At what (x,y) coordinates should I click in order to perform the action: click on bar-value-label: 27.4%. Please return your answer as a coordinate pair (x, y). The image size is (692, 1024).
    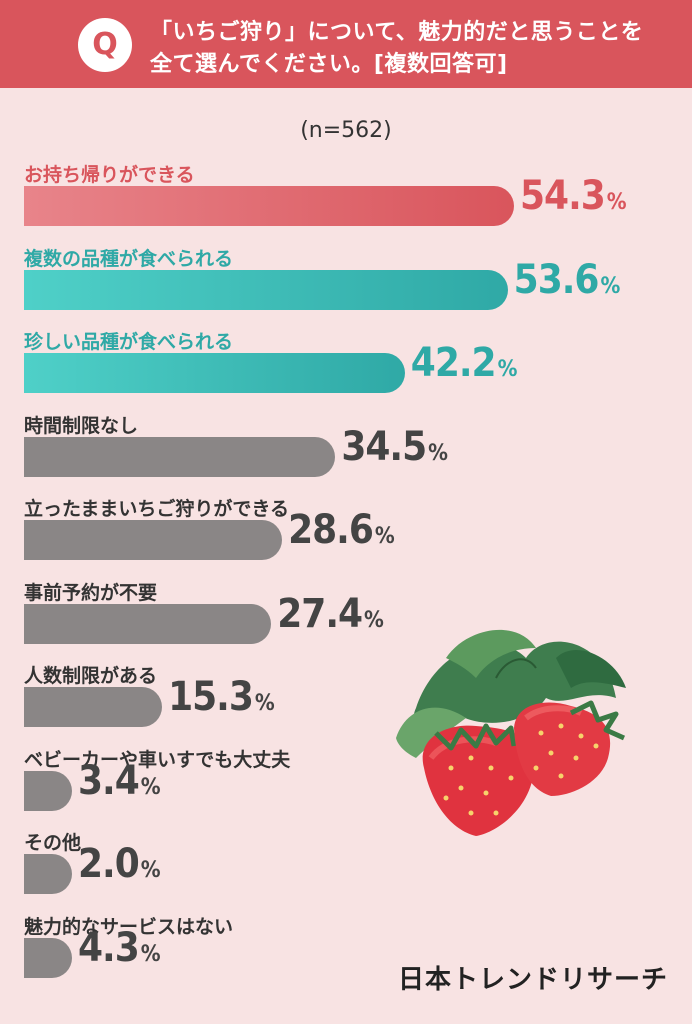
    Looking at the image, I should click on (330, 614).